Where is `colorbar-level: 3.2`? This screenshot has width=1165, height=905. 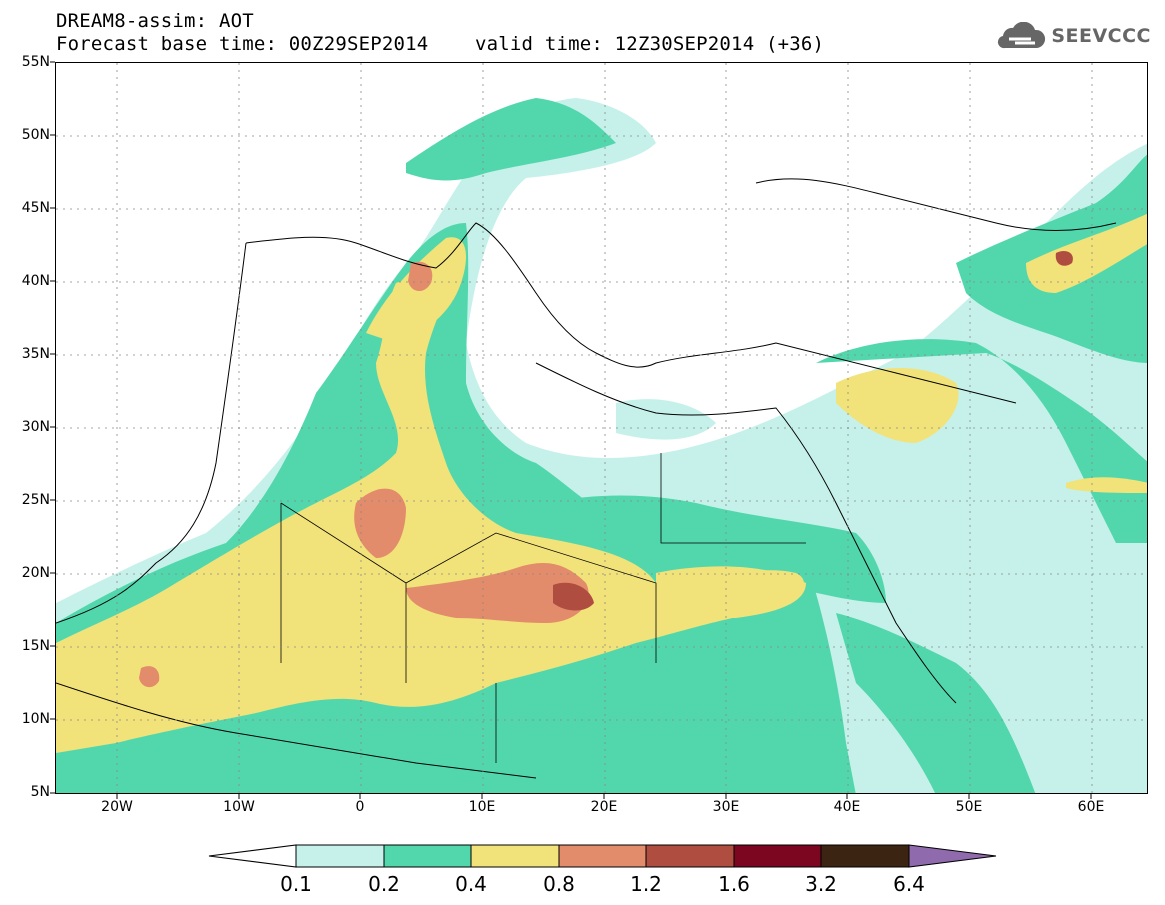 colorbar-level: 3.2 is located at coordinates (821, 884).